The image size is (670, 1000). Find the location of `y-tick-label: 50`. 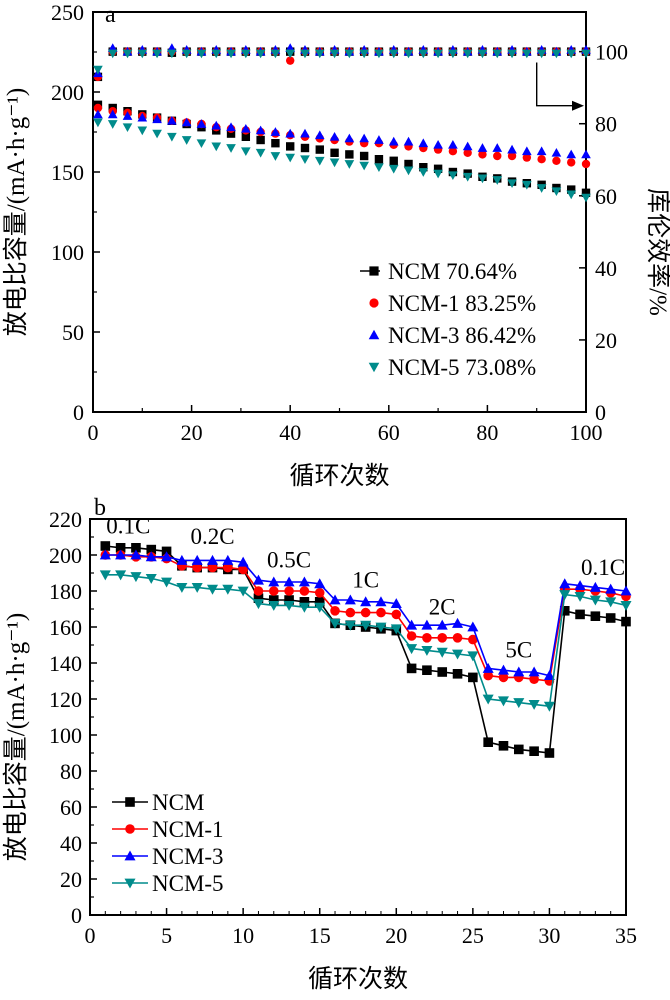

y-tick-label: 50 is located at coordinates (73, 332).